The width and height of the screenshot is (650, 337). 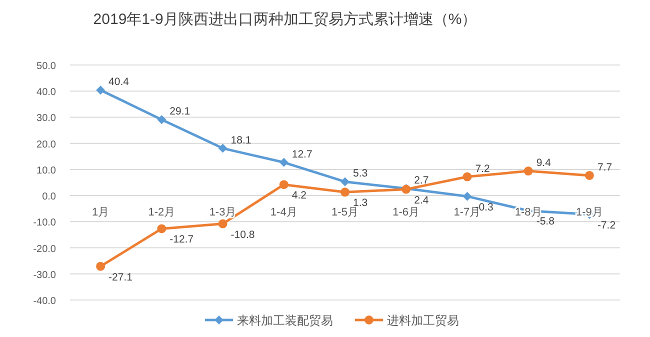 What do you see at coordinates (46, 66) in the screenshot?
I see `y-tick-label: 50.0` at bounding box center [46, 66].